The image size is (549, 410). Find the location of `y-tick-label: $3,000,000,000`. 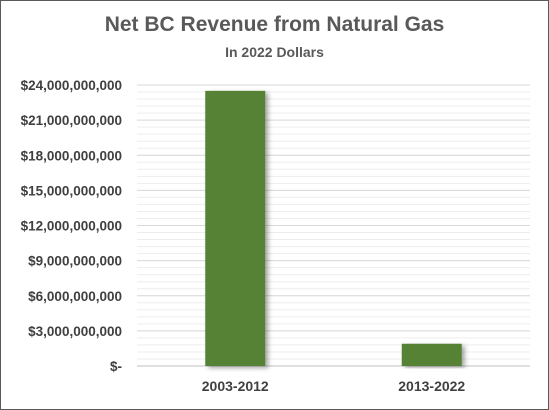

y-tick-label: $3,000,000,000 is located at coordinates (75, 331).